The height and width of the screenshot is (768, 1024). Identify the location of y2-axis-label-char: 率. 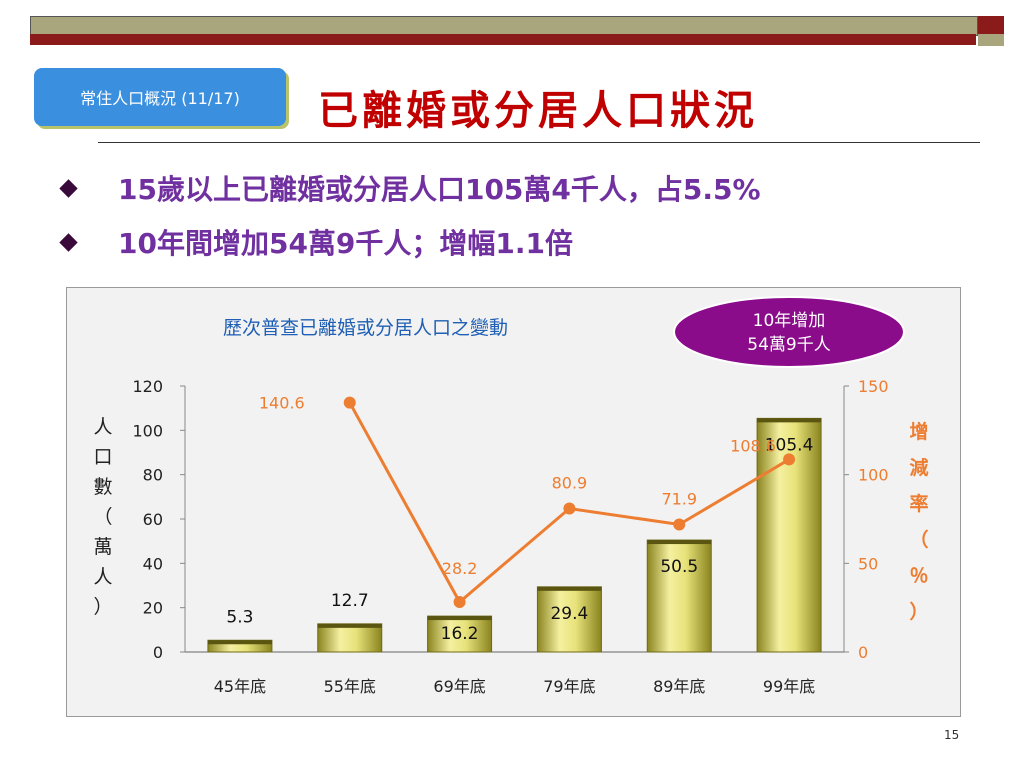
(918, 503).